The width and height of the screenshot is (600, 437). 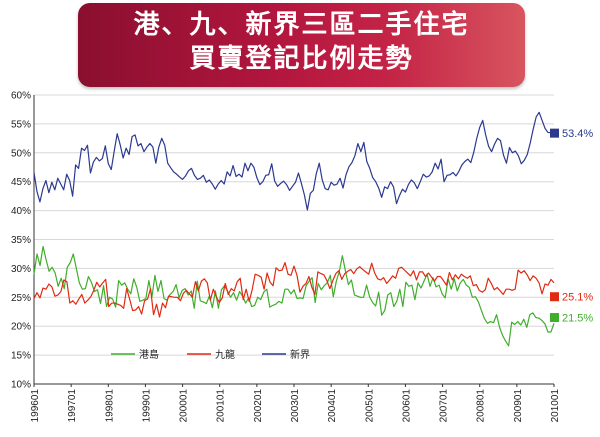 I want to click on x-tick-label: 200101, so click(x=221, y=406).